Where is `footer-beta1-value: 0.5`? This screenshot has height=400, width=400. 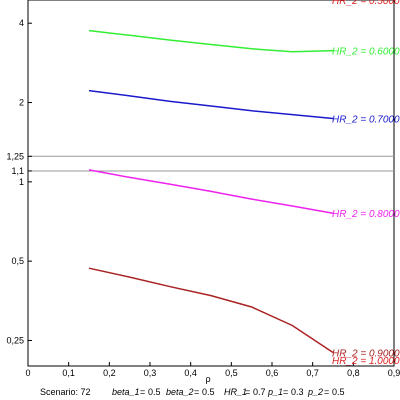 footer-beta1-value: 0.5 is located at coordinates (154, 392).